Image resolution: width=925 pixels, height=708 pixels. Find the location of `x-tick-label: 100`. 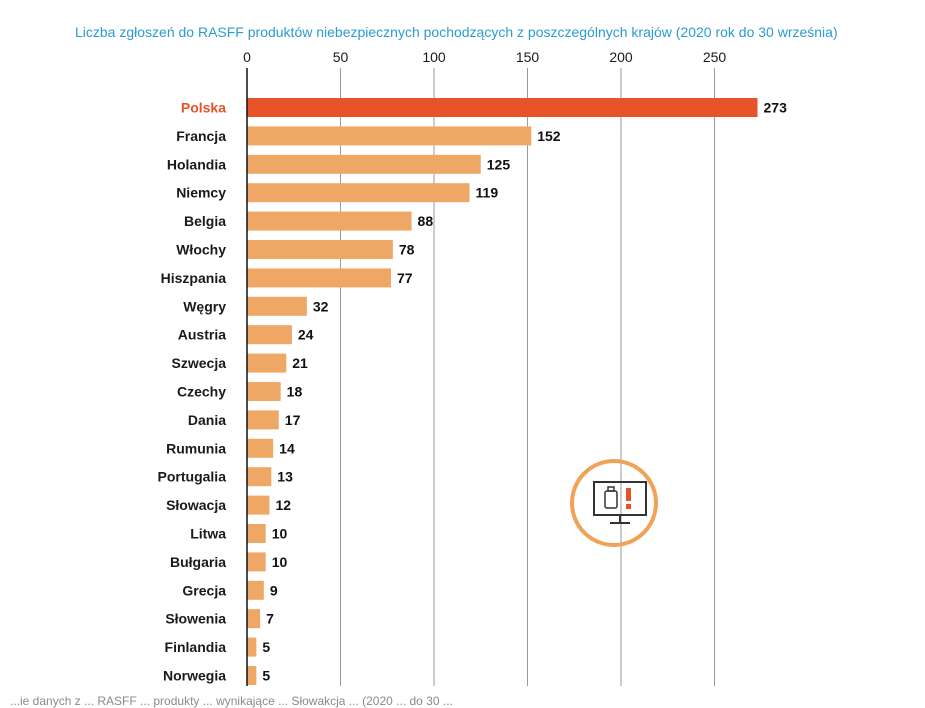

x-tick-label: 100 is located at coordinates (434, 57).